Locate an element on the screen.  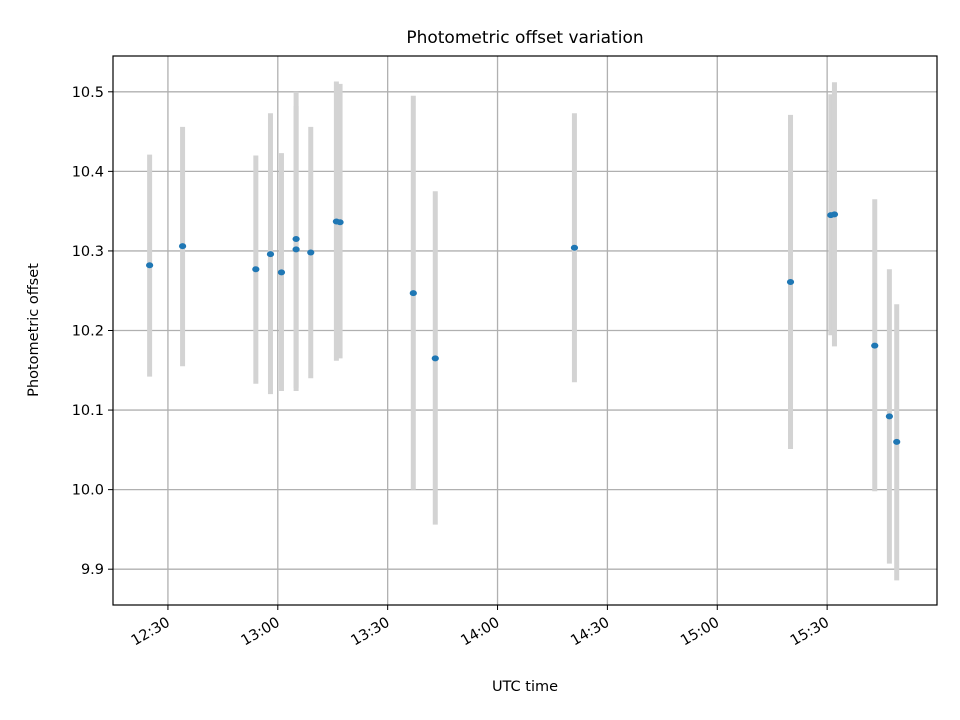
y-tick-label: 10.4 is located at coordinates (88, 172).